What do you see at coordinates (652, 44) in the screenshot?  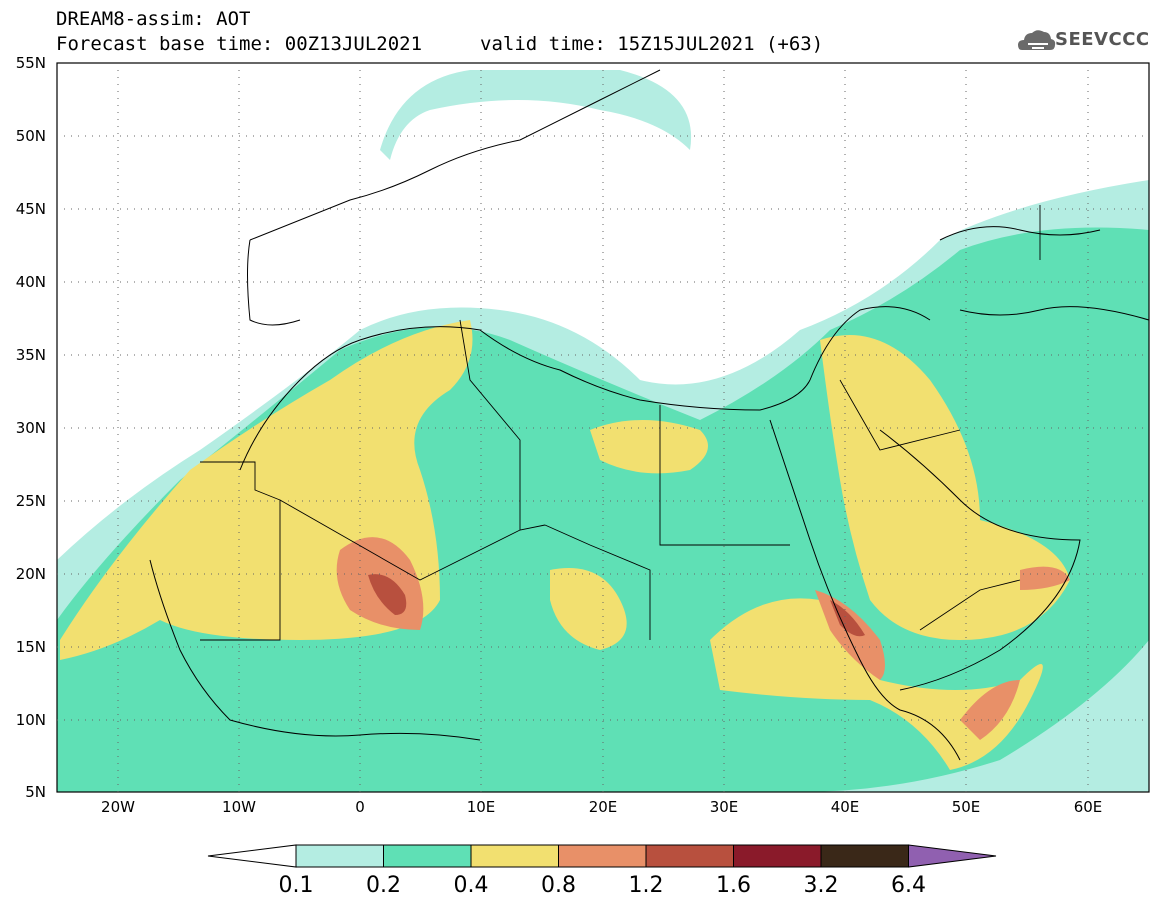 I see `valid-time: valid time: 15Z15JUL2021 (+63)` at bounding box center [652, 44].